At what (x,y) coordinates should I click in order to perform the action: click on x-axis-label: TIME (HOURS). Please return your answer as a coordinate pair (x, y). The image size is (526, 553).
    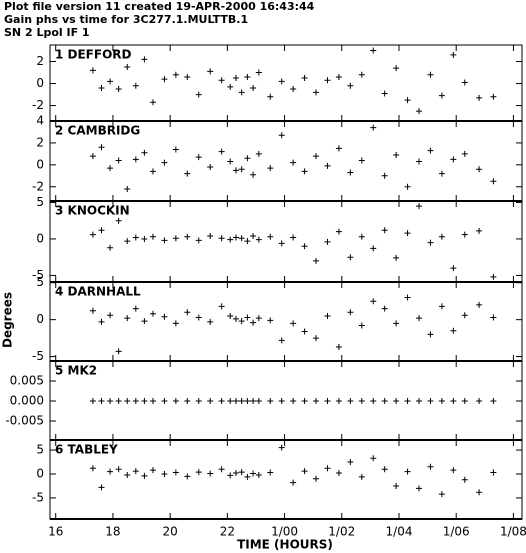
    Looking at the image, I should click on (285, 545).